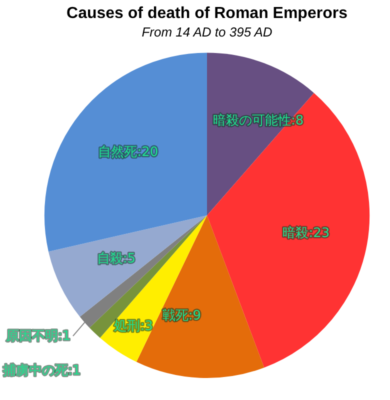  What do you see at coordinates (319, 233) in the screenshot?
I see `data-label: :23` at bounding box center [319, 233].